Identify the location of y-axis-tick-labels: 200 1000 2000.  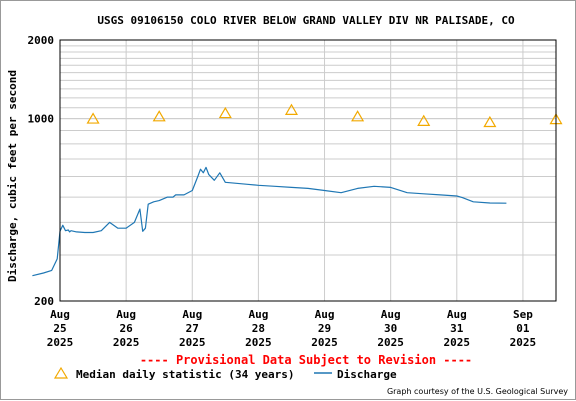
(41, 171).